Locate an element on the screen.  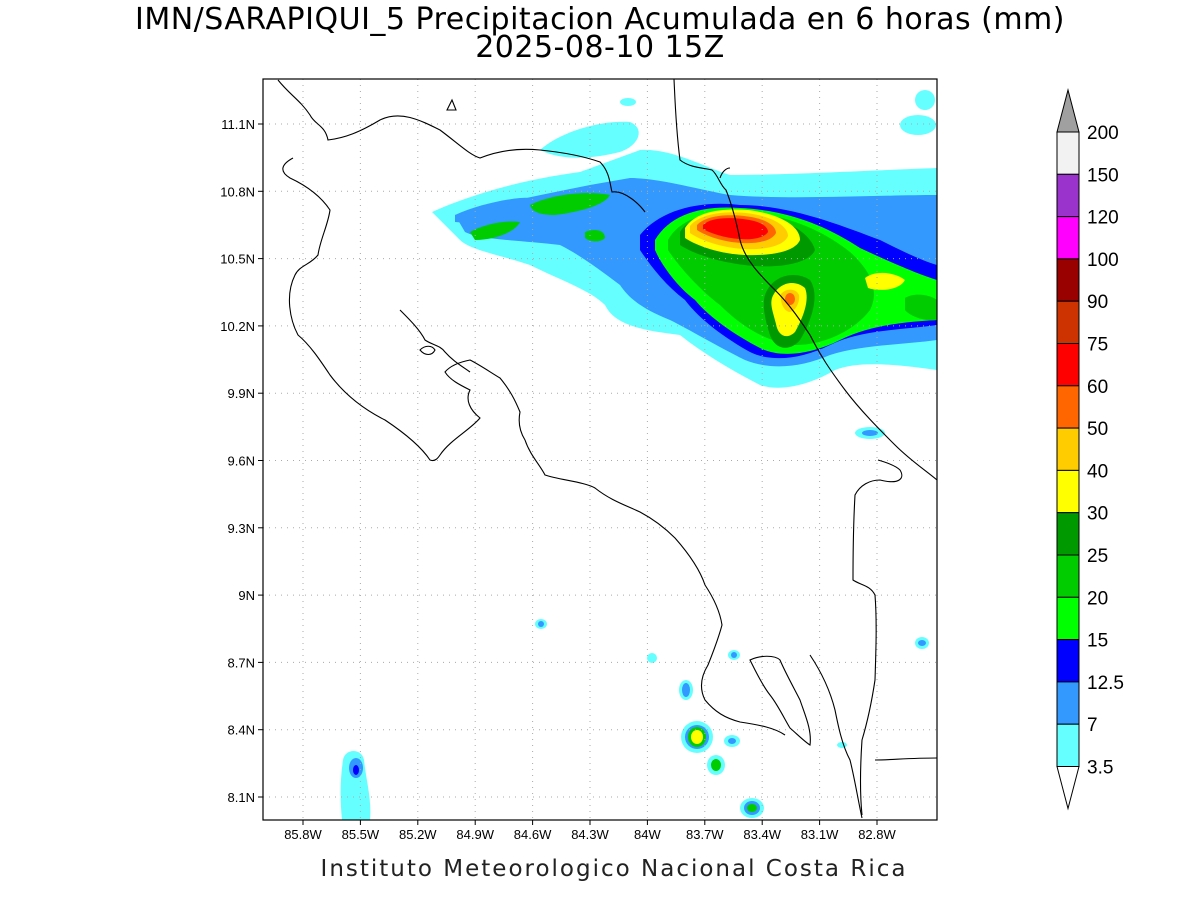
precip-cell-ne is located at coordinates (925, 100).